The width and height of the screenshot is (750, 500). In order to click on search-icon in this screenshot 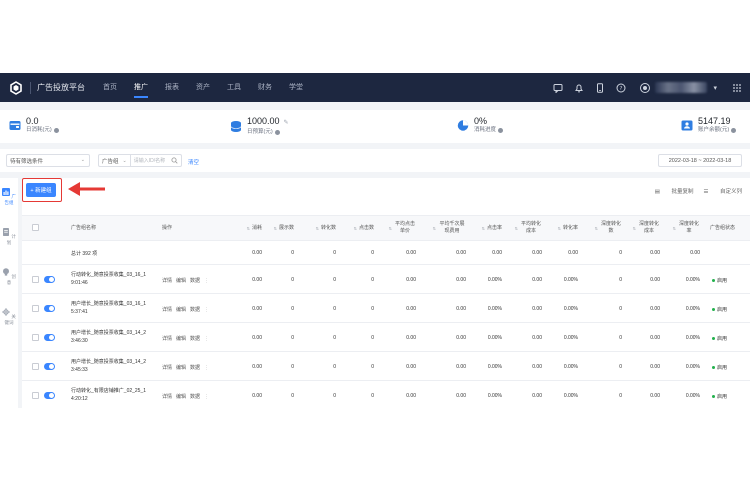, I will do `click(174, 160)`.